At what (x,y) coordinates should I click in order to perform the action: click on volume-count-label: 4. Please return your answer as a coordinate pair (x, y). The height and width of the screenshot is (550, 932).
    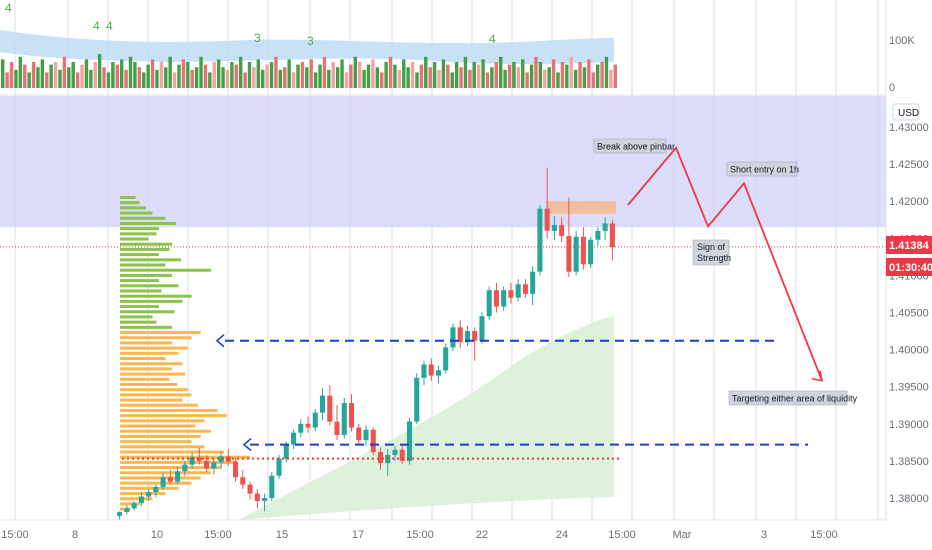
    Looking at the image, I should click on (492, 39).